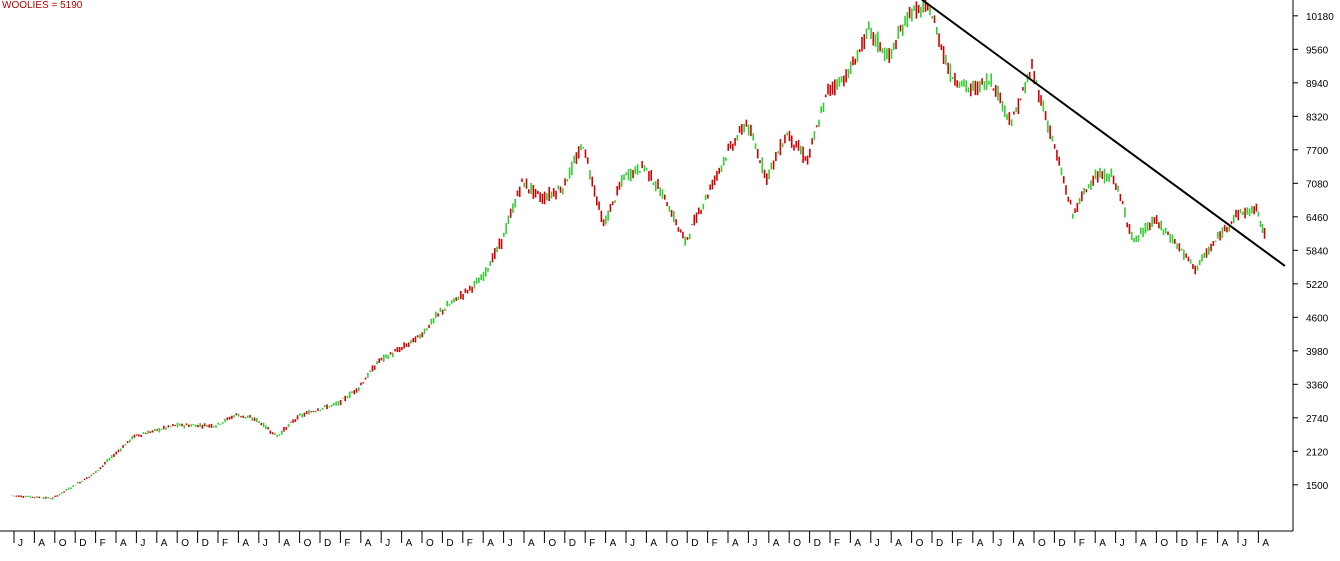 Image resolution: width=1340 pixels, height=561 pixels. What do you see at coordinates (42, 5) in the screenshot?
I see `chart-title: WOOLIES = 5190` at bounding box center [42, 5].